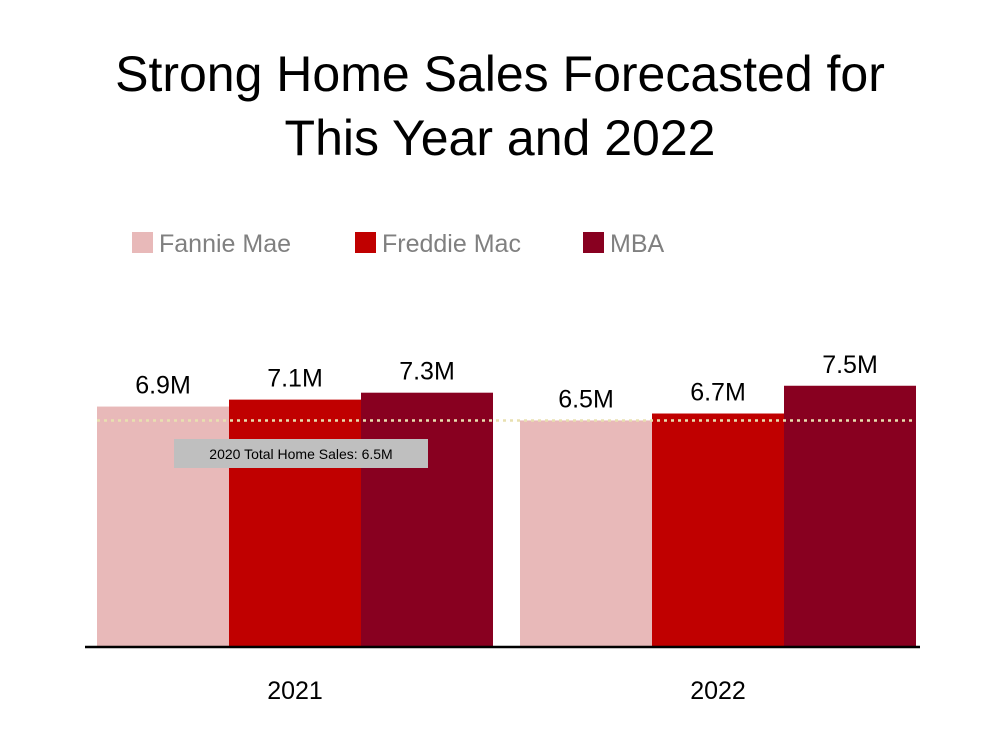 Image resolution: width=1000 pixels, height=750 pixels. I want to click on chart-title-line-1: Strong Home Sales Forecasted for, so click(500, 74).